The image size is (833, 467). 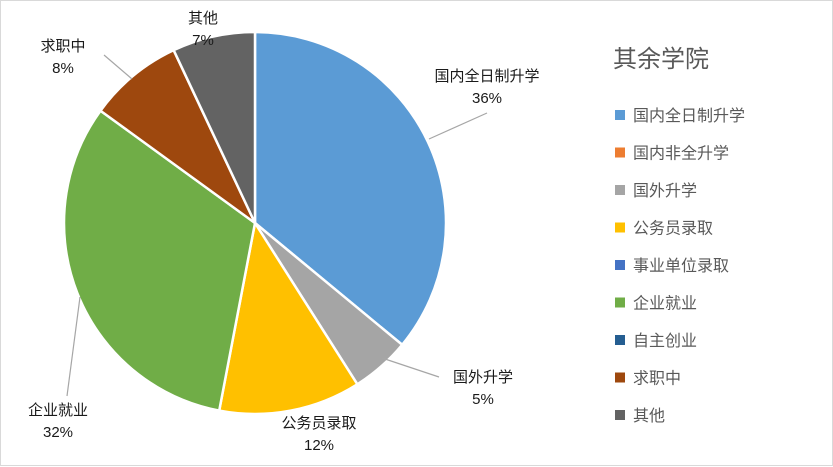 What do you see at coordinates (665, 304) in the screenshot?
I see `legend-label-6: 企业就业` at bounding box center [665, 304].